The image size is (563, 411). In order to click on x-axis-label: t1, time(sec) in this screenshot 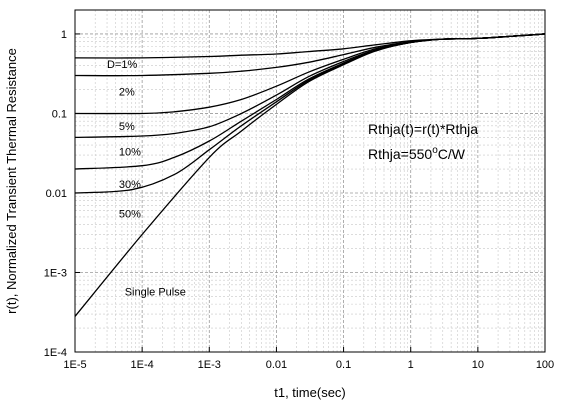, I will do `click(310, 392)`.